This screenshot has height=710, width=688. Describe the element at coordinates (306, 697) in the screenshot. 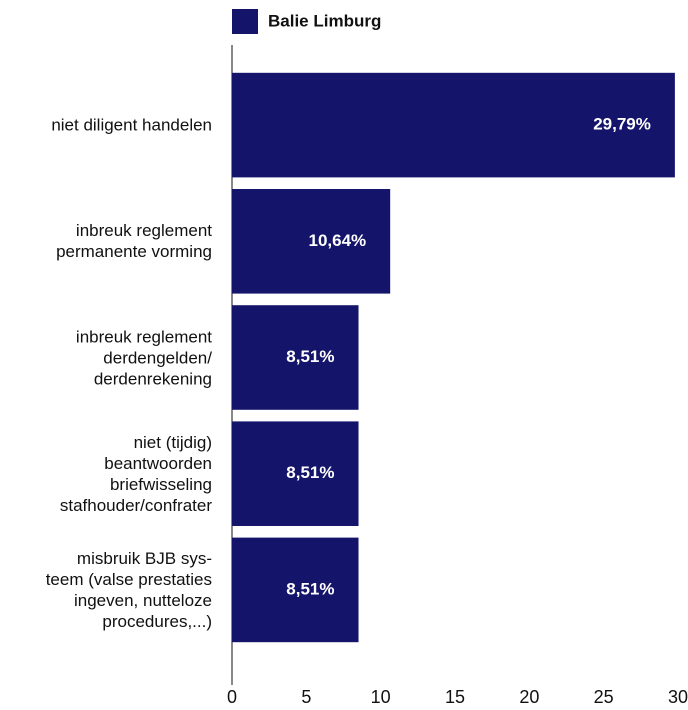

I see `x-tick-label: 5` at that location.